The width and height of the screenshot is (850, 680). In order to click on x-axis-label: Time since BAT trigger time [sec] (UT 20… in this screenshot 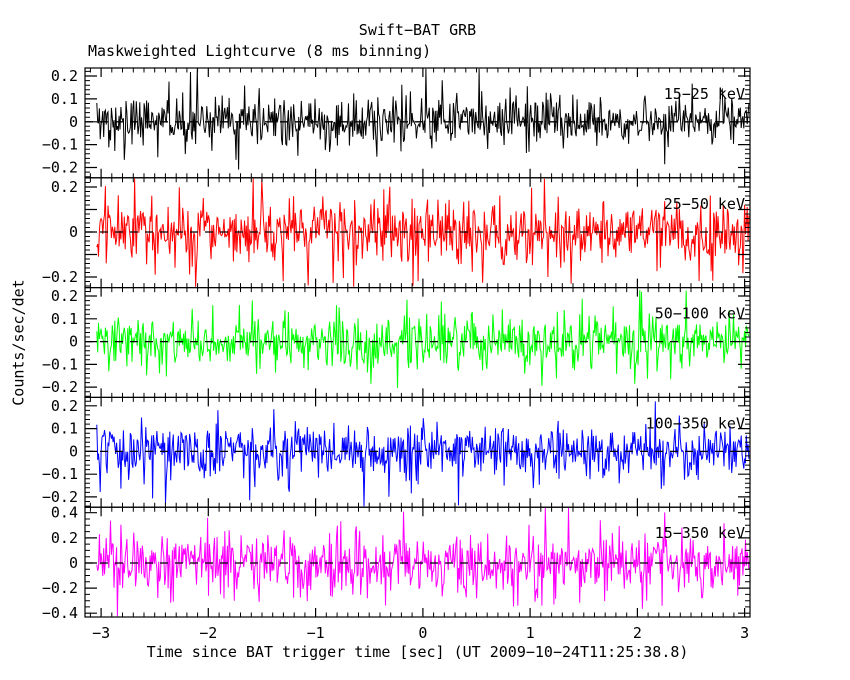, I will do `click(417, 652)`.